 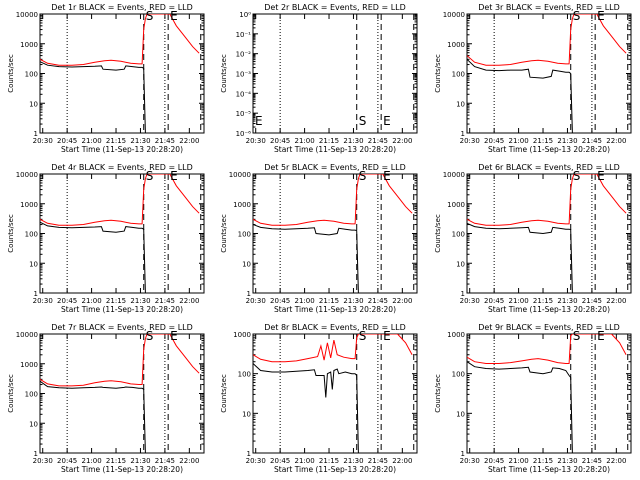 I want to click on y-tick-label: 10⁻⁴, so click(x=244, y=94).